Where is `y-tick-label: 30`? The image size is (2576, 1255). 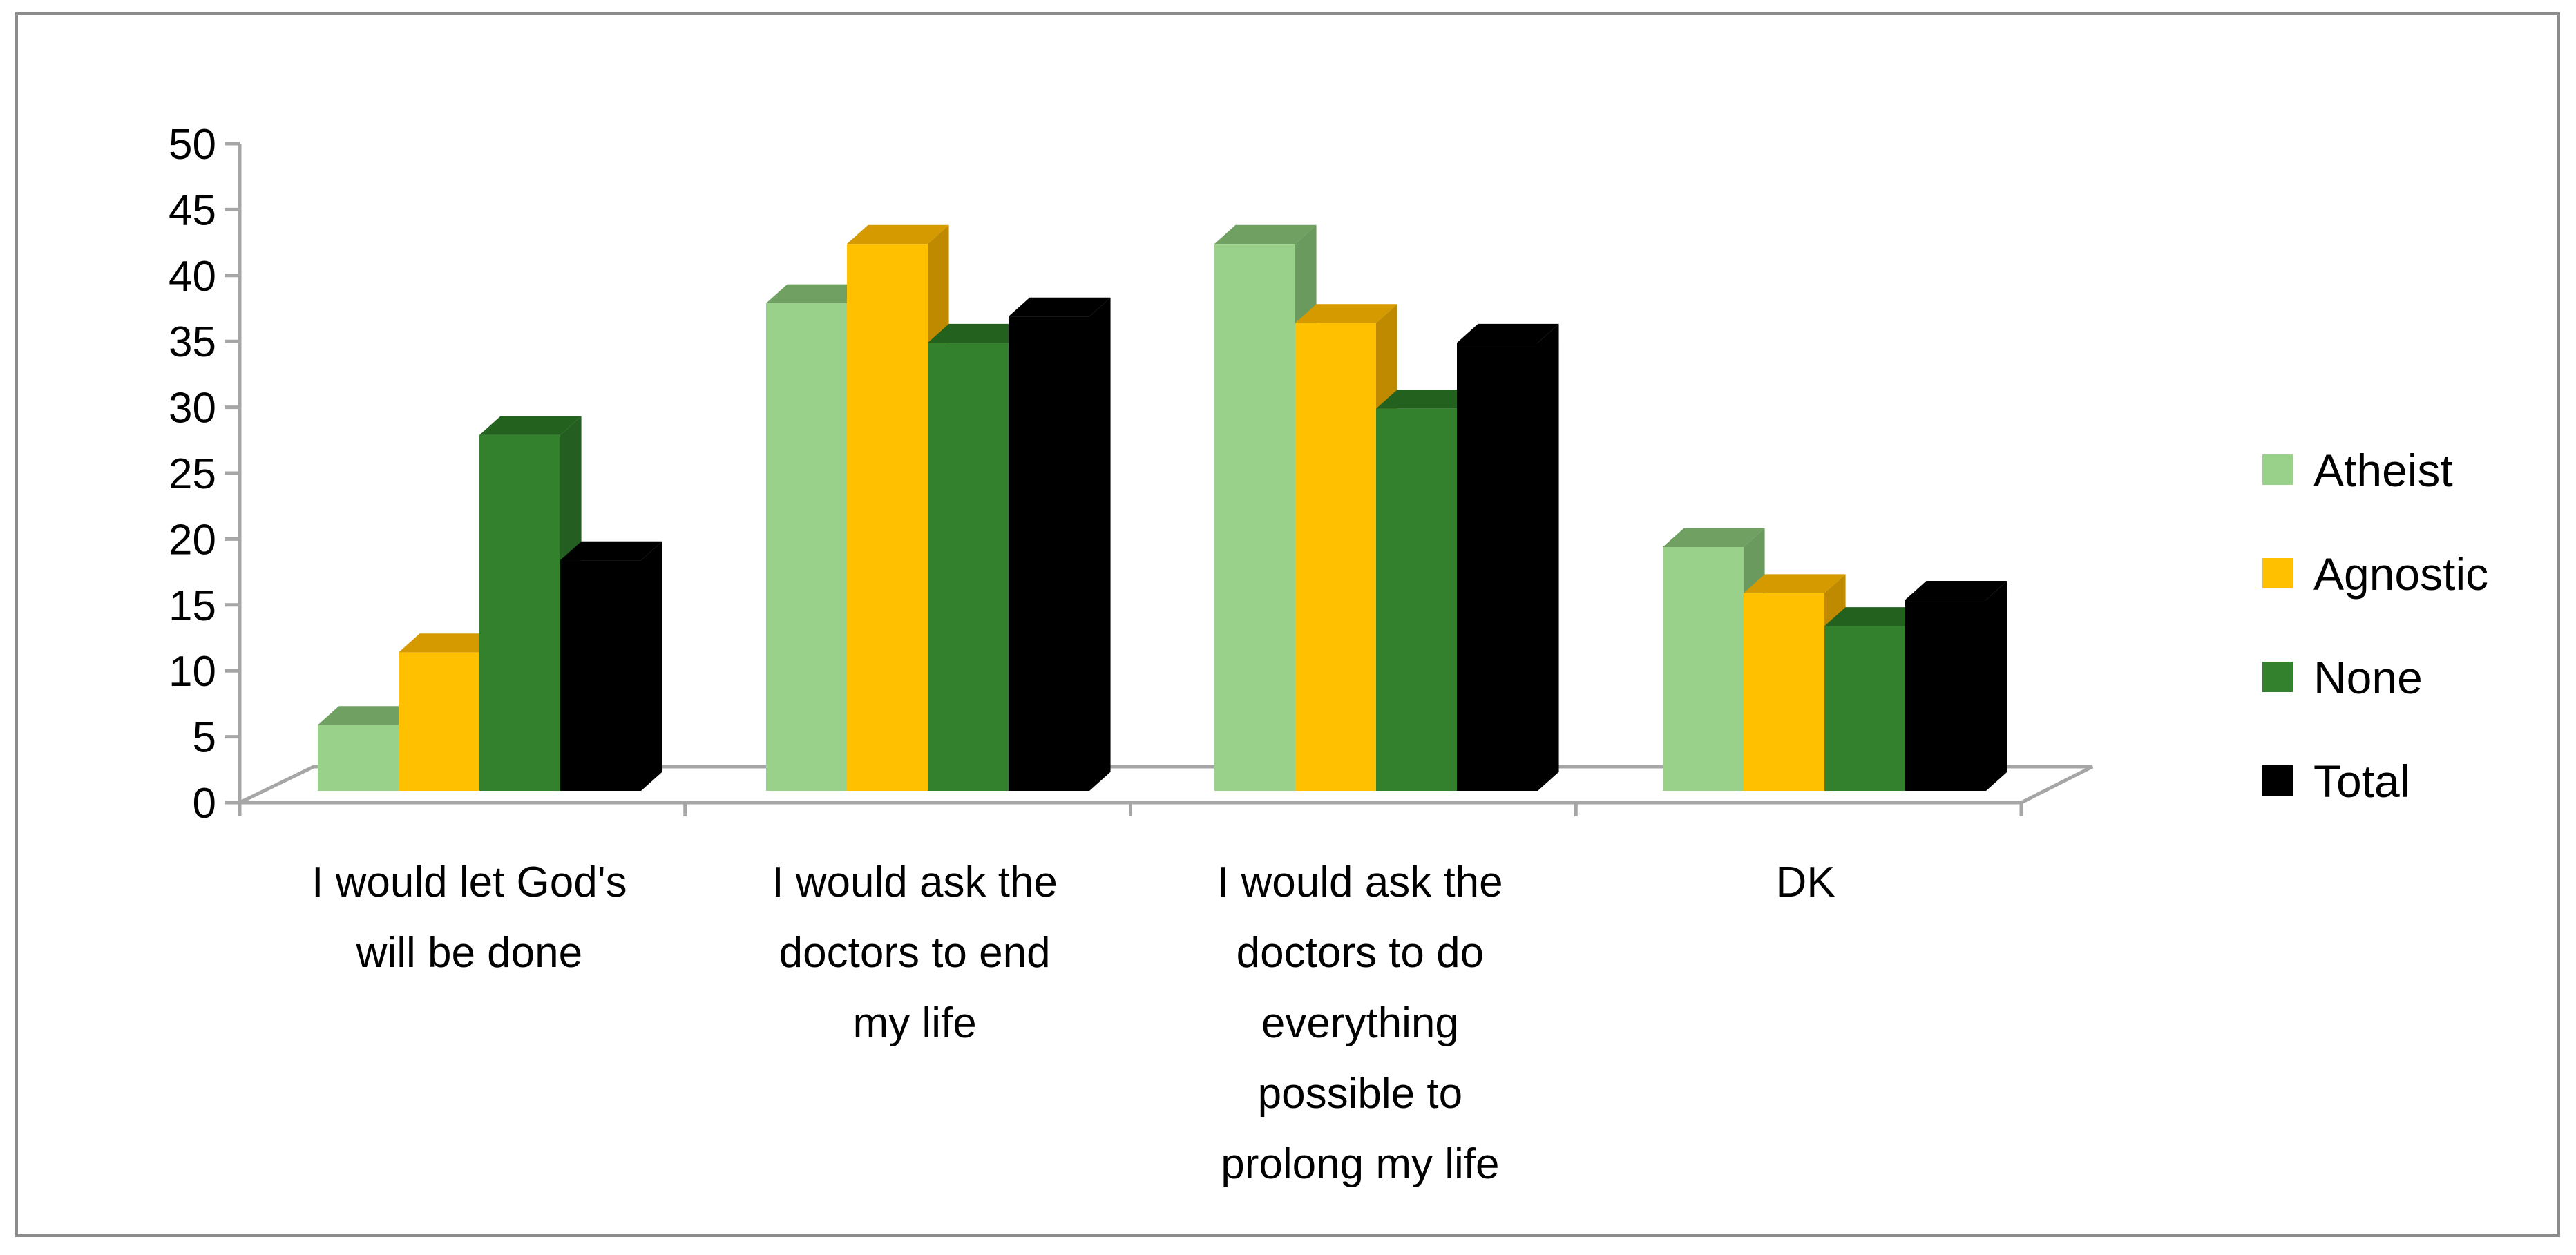 y-tick-label: 30 is located at coordinates (192, 409).